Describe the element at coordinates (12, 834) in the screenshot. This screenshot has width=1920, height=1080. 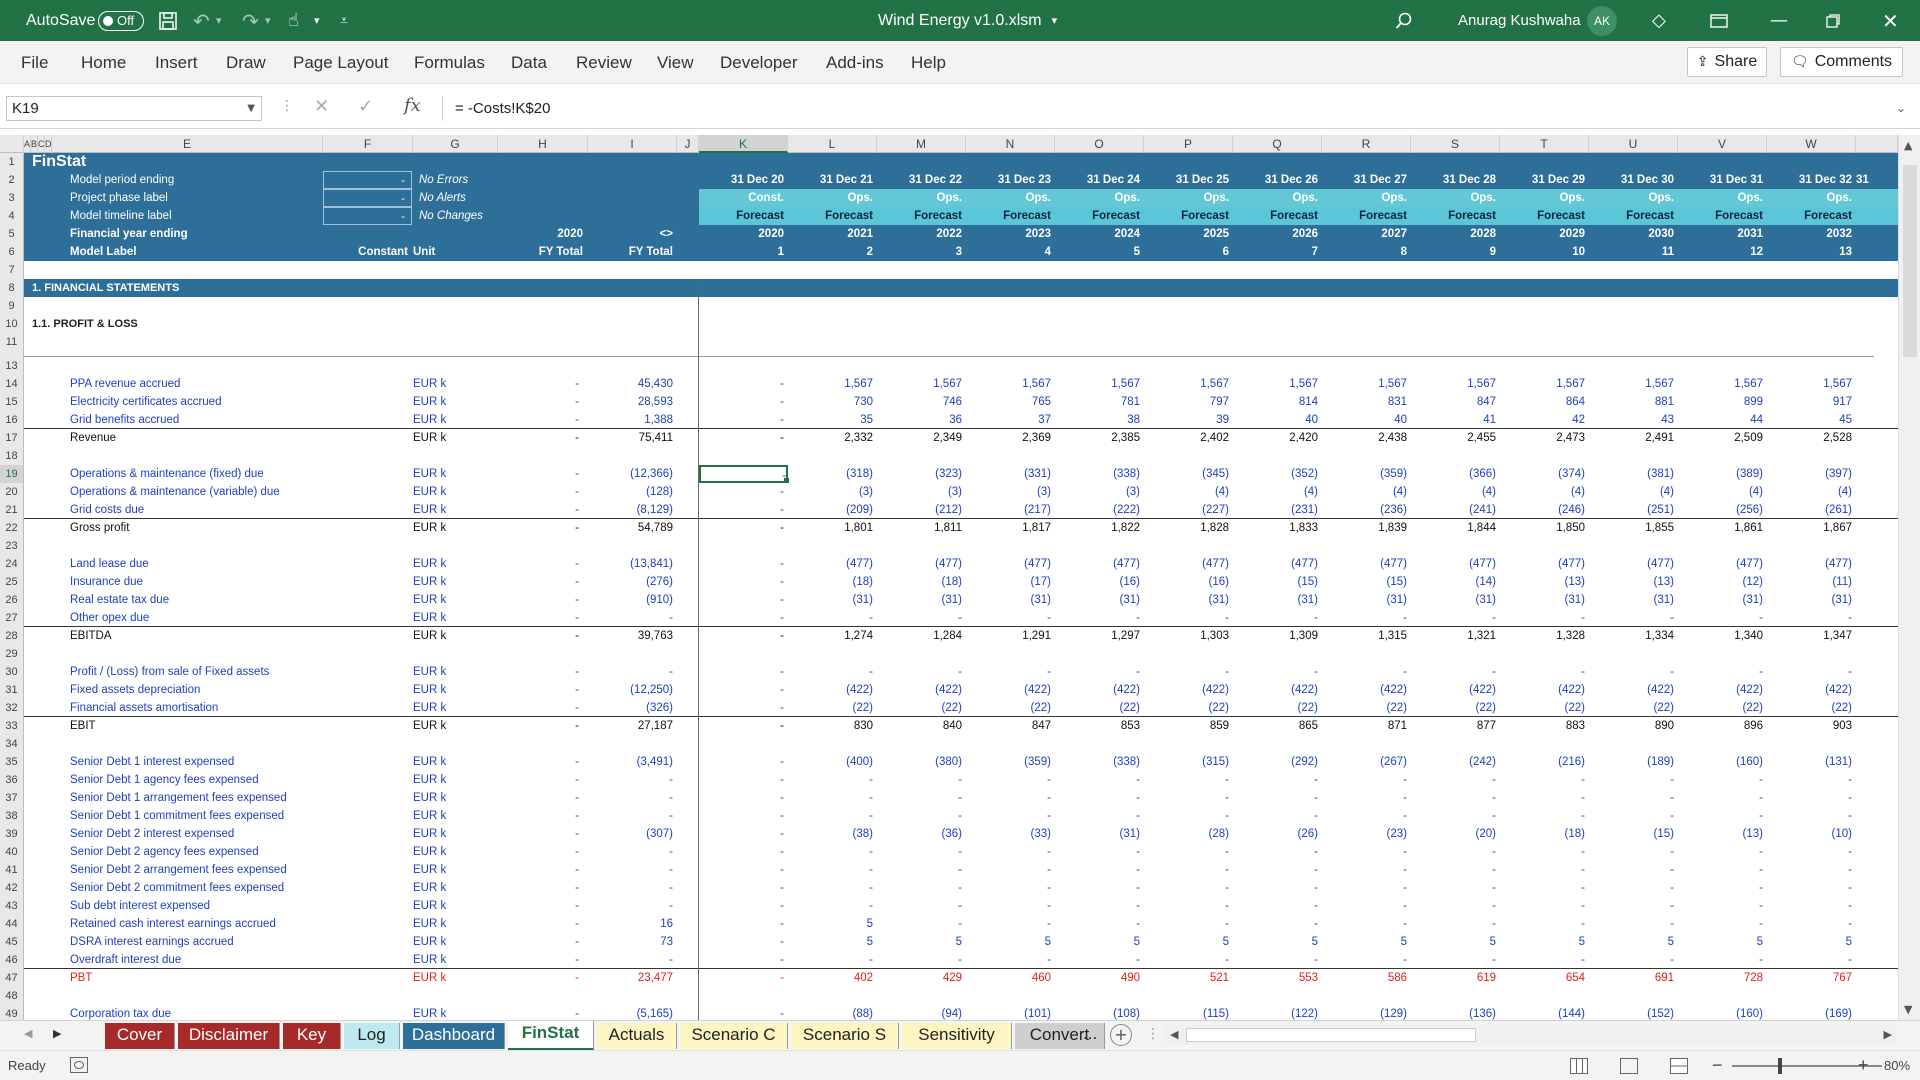
I see `row-number: 39` at that location.